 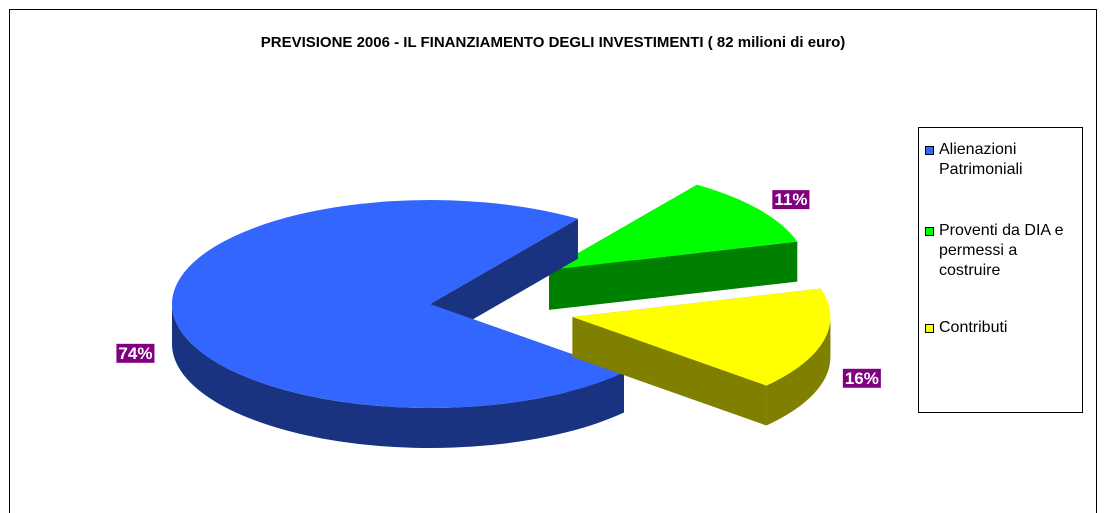 I want to click on legend-entry: Proventi da DIA e permessi a costruire, so click(x=1000, y=251).